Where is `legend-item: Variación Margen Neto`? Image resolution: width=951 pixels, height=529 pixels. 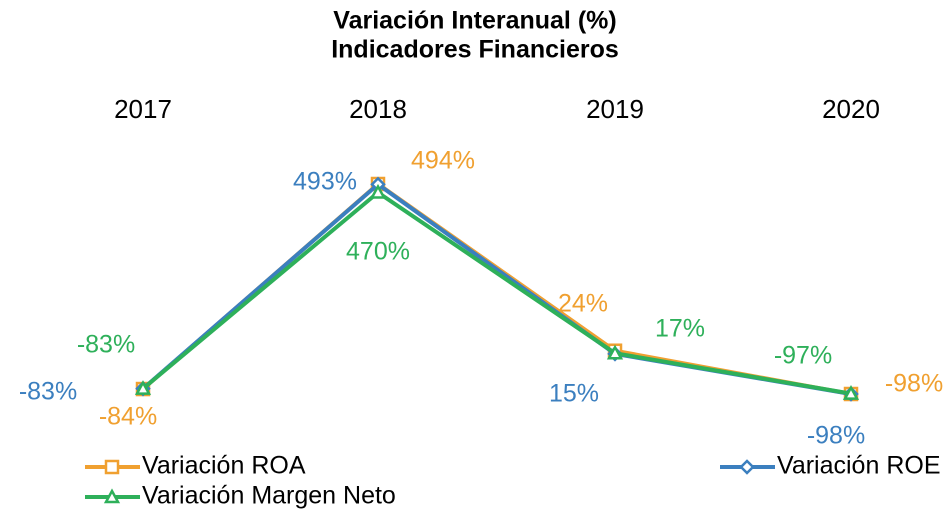
legend-item: Variación Margen Neto is located at coordinates (240, 496).